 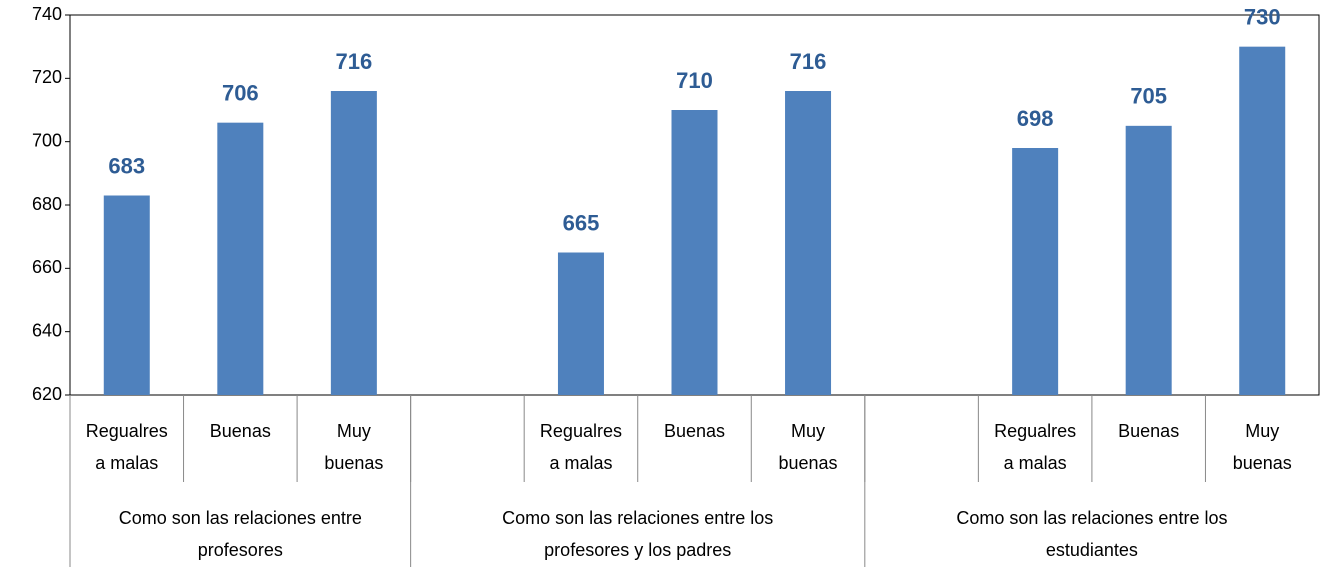 What do you see at coordinates (47, 77) in the screenshot?
I see `y-tick-label: 720` at bounding box center [47, 77].